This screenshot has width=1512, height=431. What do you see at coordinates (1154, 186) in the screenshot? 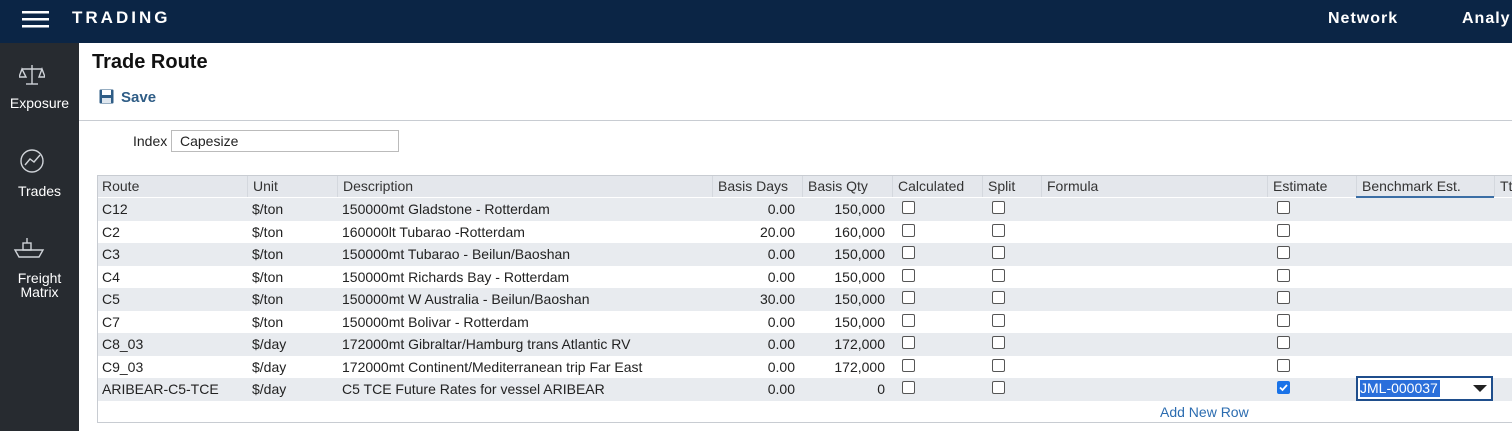
I see `column-header: Formula` at bounding box center [1154, 186].